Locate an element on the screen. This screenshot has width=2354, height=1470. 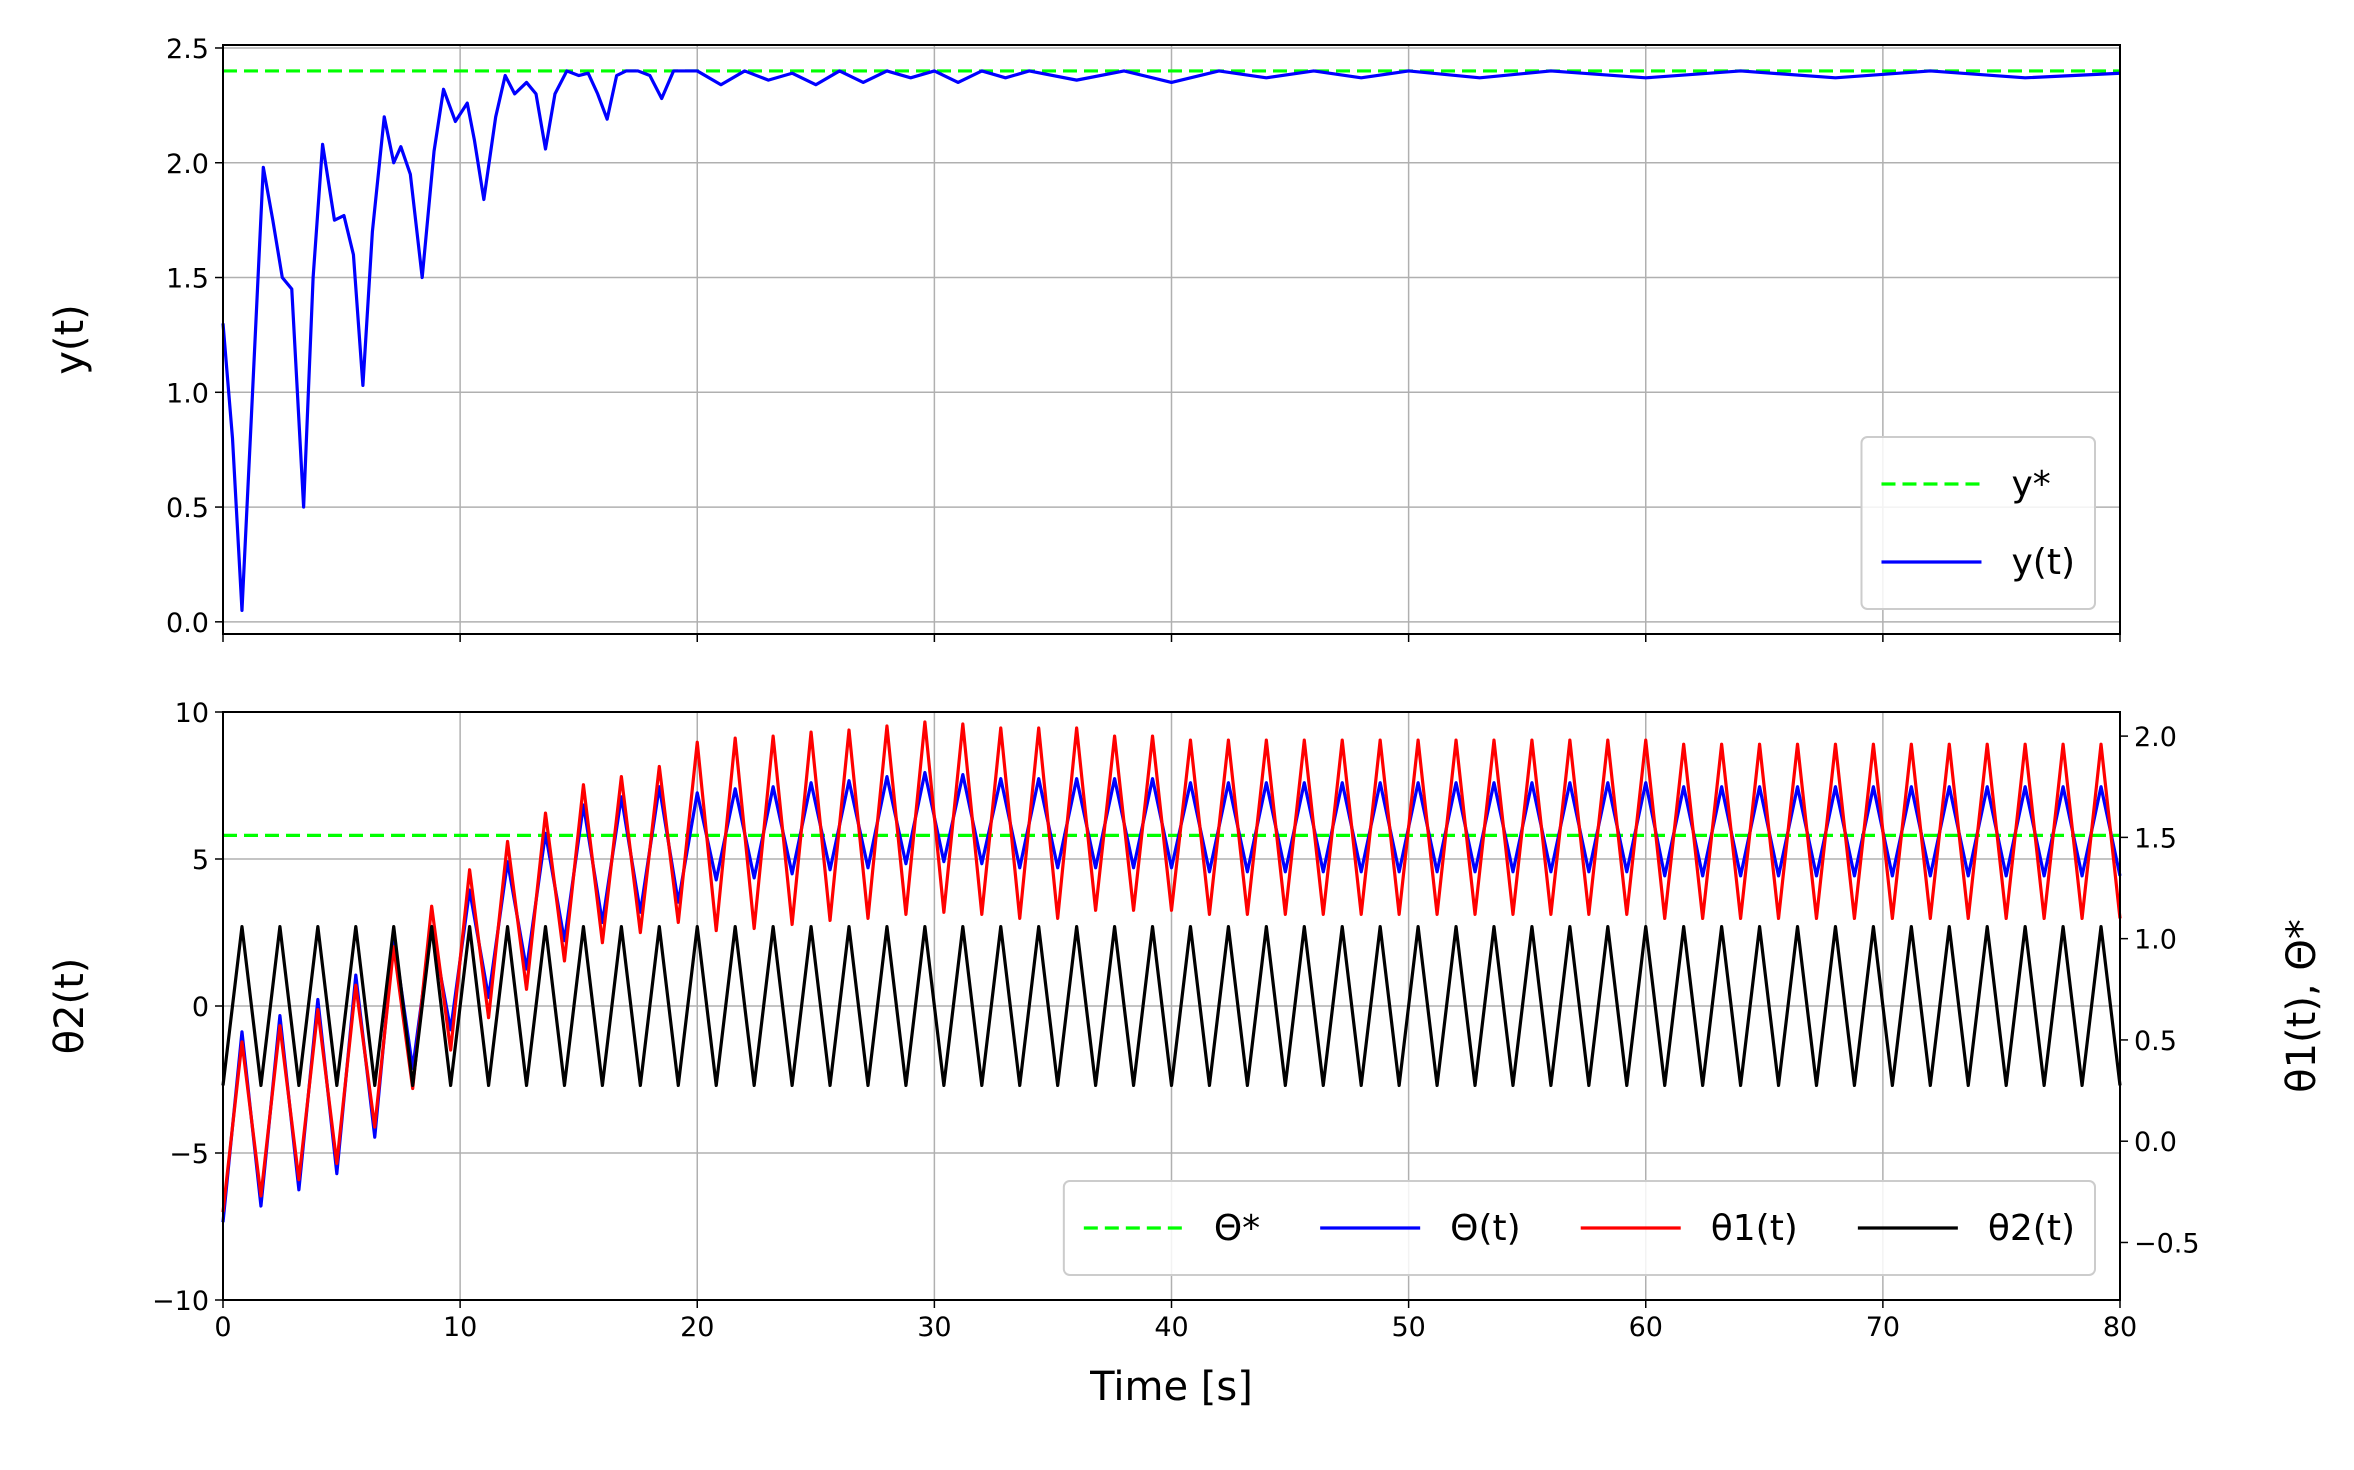
x-tick-label: 10 is located at coordinates (460, 1327).